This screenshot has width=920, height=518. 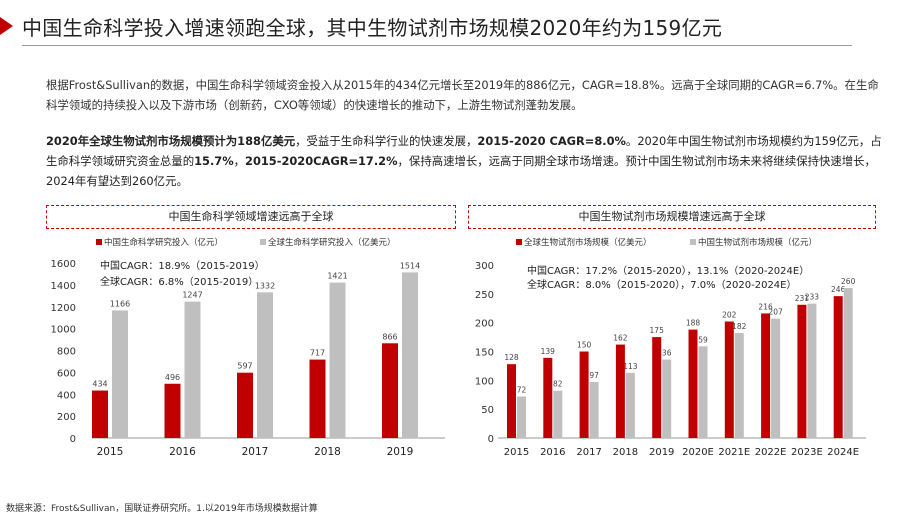 I want to click on chart2-legend-label-1: 全球生物试剂市场规模（亿美元）, so click(x=588, y=242).